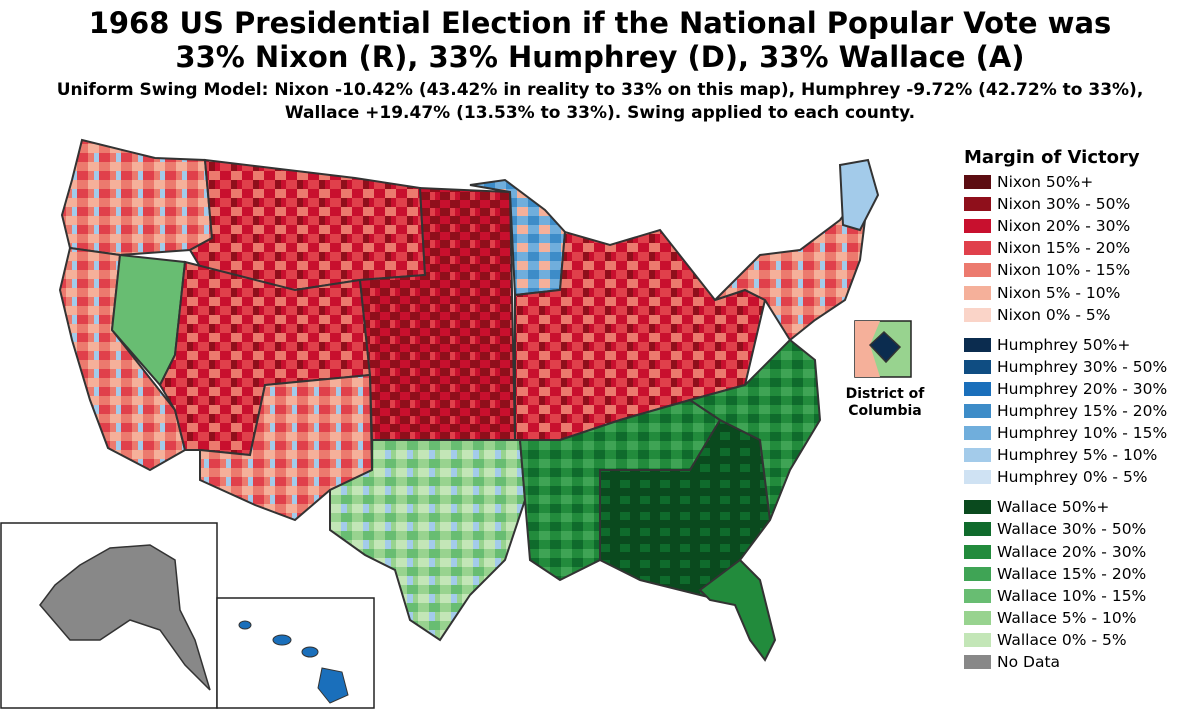 This screenshot has width=1200, height=709. Describe the element at coordinates (737, 610) in the screenshot. I see `region-florida` at that location.